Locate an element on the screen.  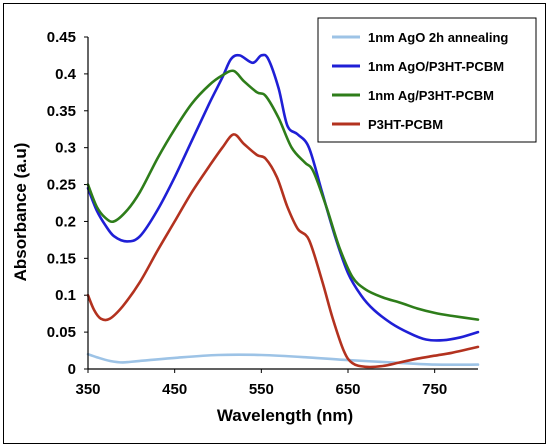
y-axis-ticks: 0 0.05 0.1 0.15 0.2 0.25 0.3 0.35 0.4 0.45 is located at coordinates (67, 203).